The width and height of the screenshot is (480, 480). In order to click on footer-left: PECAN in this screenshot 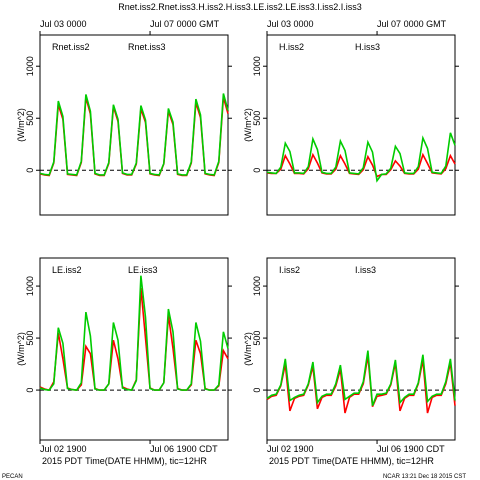, I will do `click(12, 477)`.